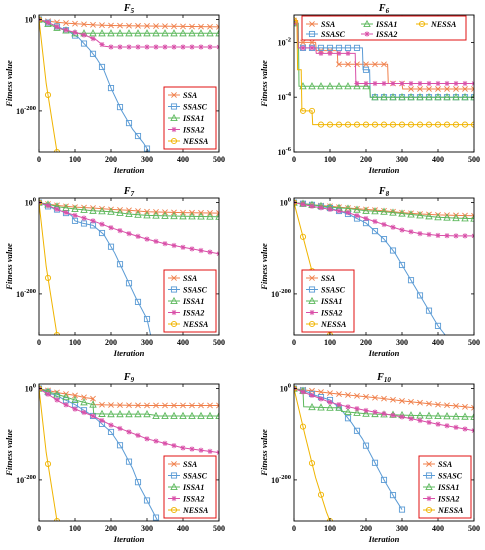 The height and width of the screenshot is (550, 485). Describe the element at coordinates (384, 353) in the screenshot. I see `x-axis-label: Iteration` at that location.